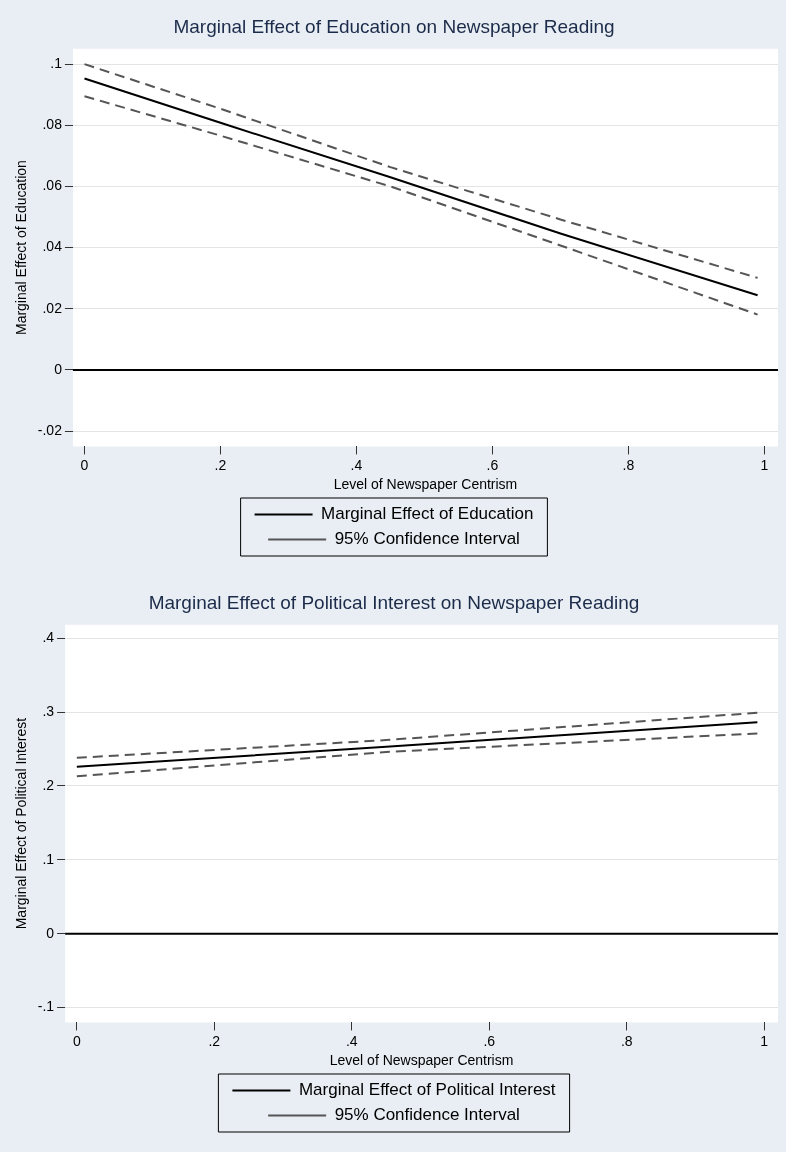  Describe the element at coordinates (48, 784) in the screenshot. I see `y-tick-label: .2` at that location.